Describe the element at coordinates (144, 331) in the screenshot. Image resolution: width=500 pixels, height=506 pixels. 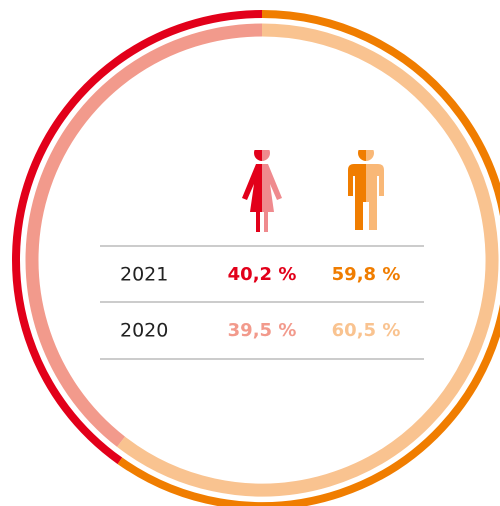
I see `year-label: 2020` at that location.